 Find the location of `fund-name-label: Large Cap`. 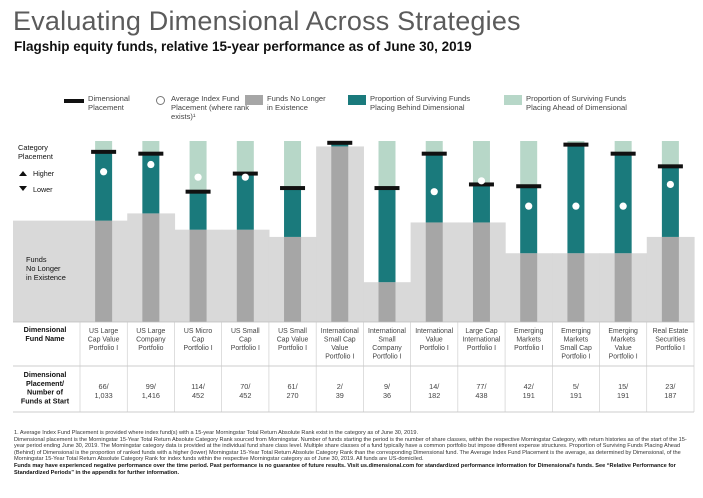

fund-name-label: Large Cap is located at coordinates (481, 331).